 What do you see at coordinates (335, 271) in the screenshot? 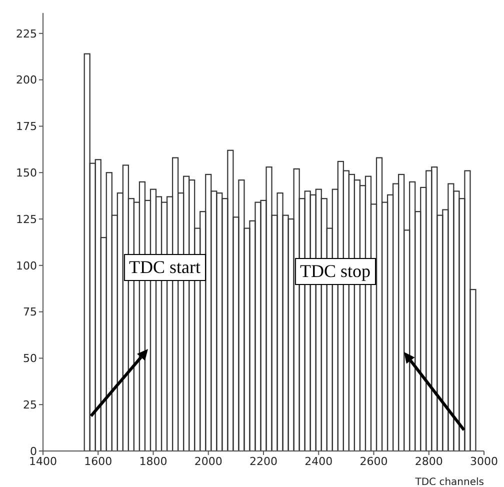
I see `annotation: TDC stop` at bounding box center [335, 271].